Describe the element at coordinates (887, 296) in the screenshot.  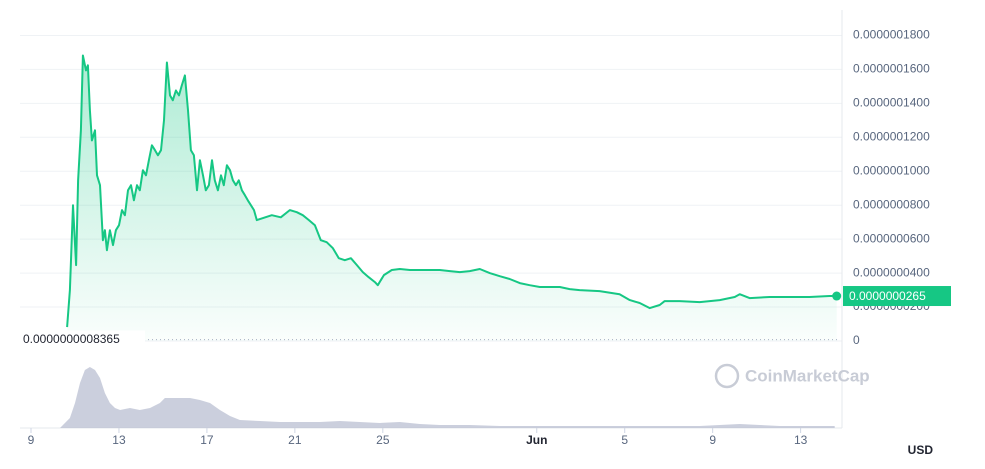
I see `last-value-label: 0.0000000265` at that location.